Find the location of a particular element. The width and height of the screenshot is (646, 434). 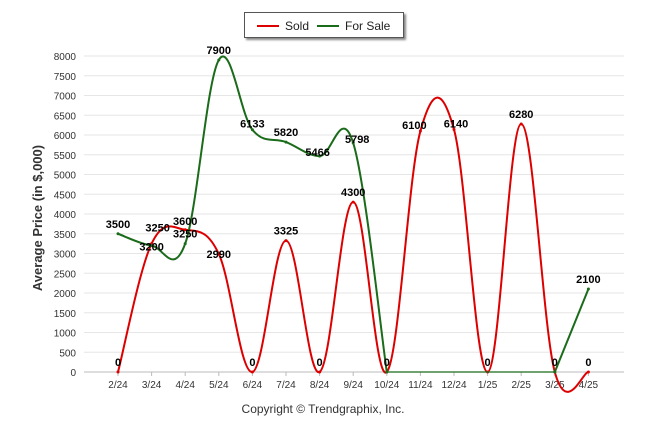

x-tick-label: 11/24 is located at coordinates (420, 385).